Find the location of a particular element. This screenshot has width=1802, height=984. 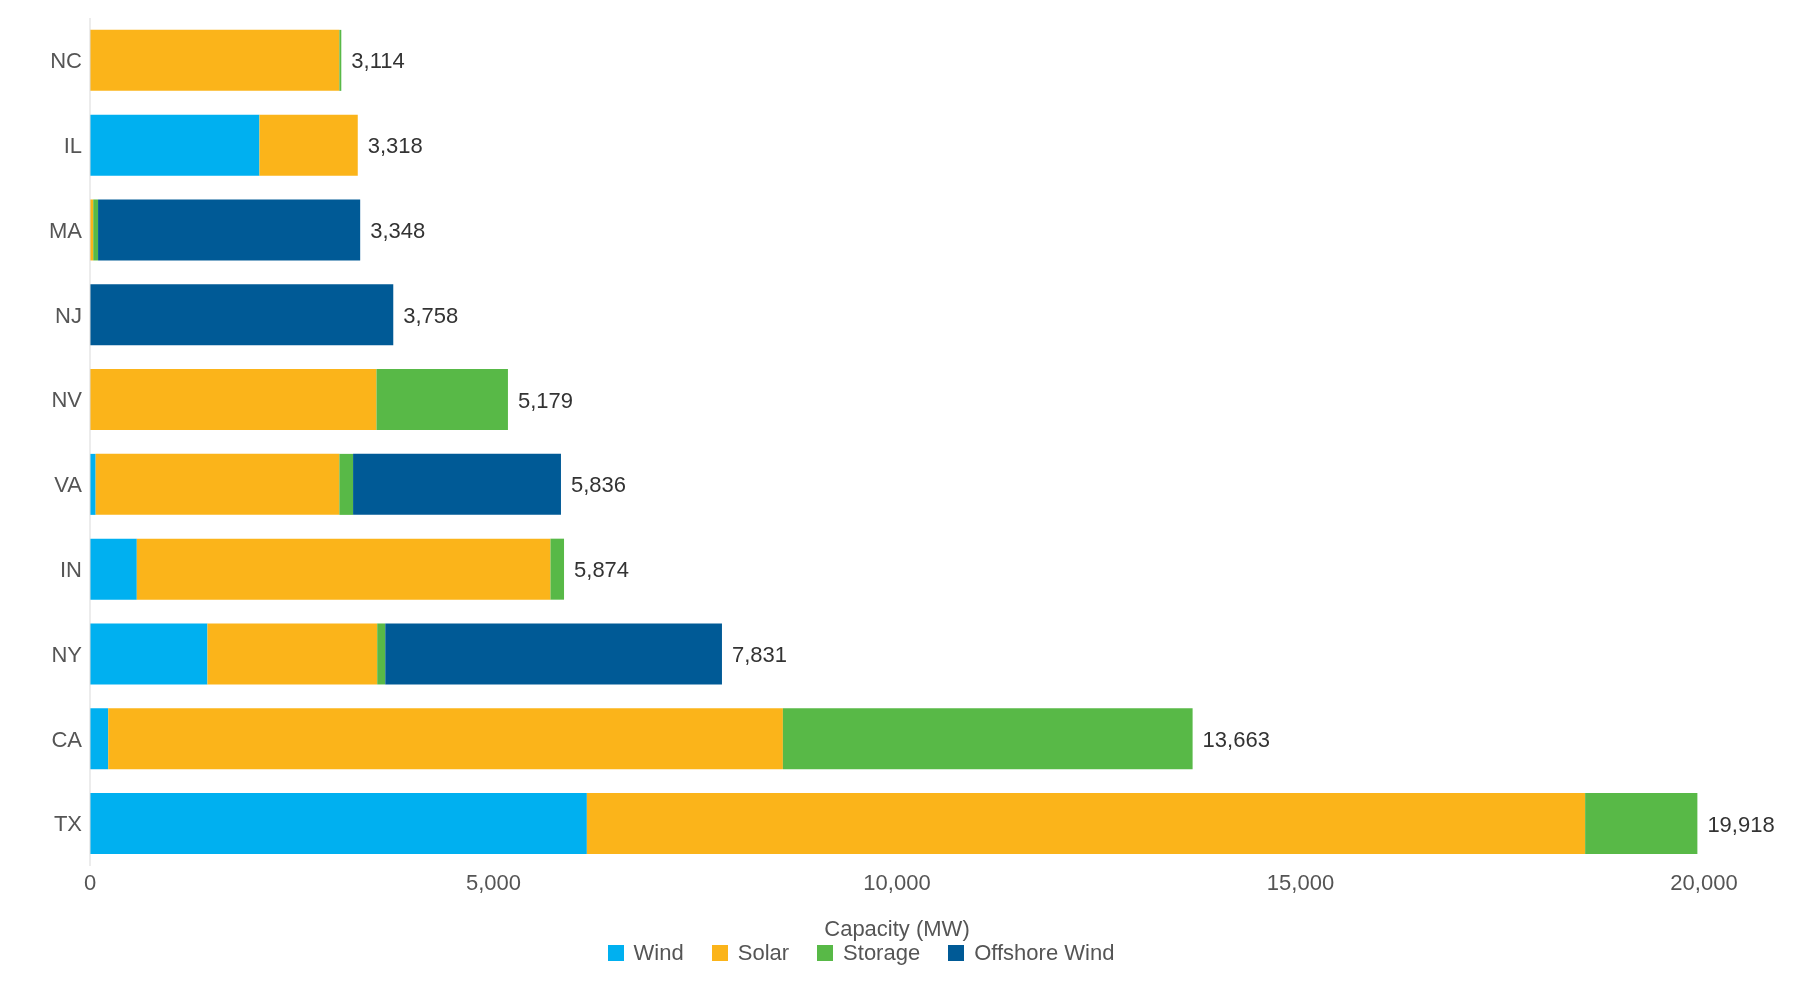

total-label: 7,831 is located at coordinates (759, 654).